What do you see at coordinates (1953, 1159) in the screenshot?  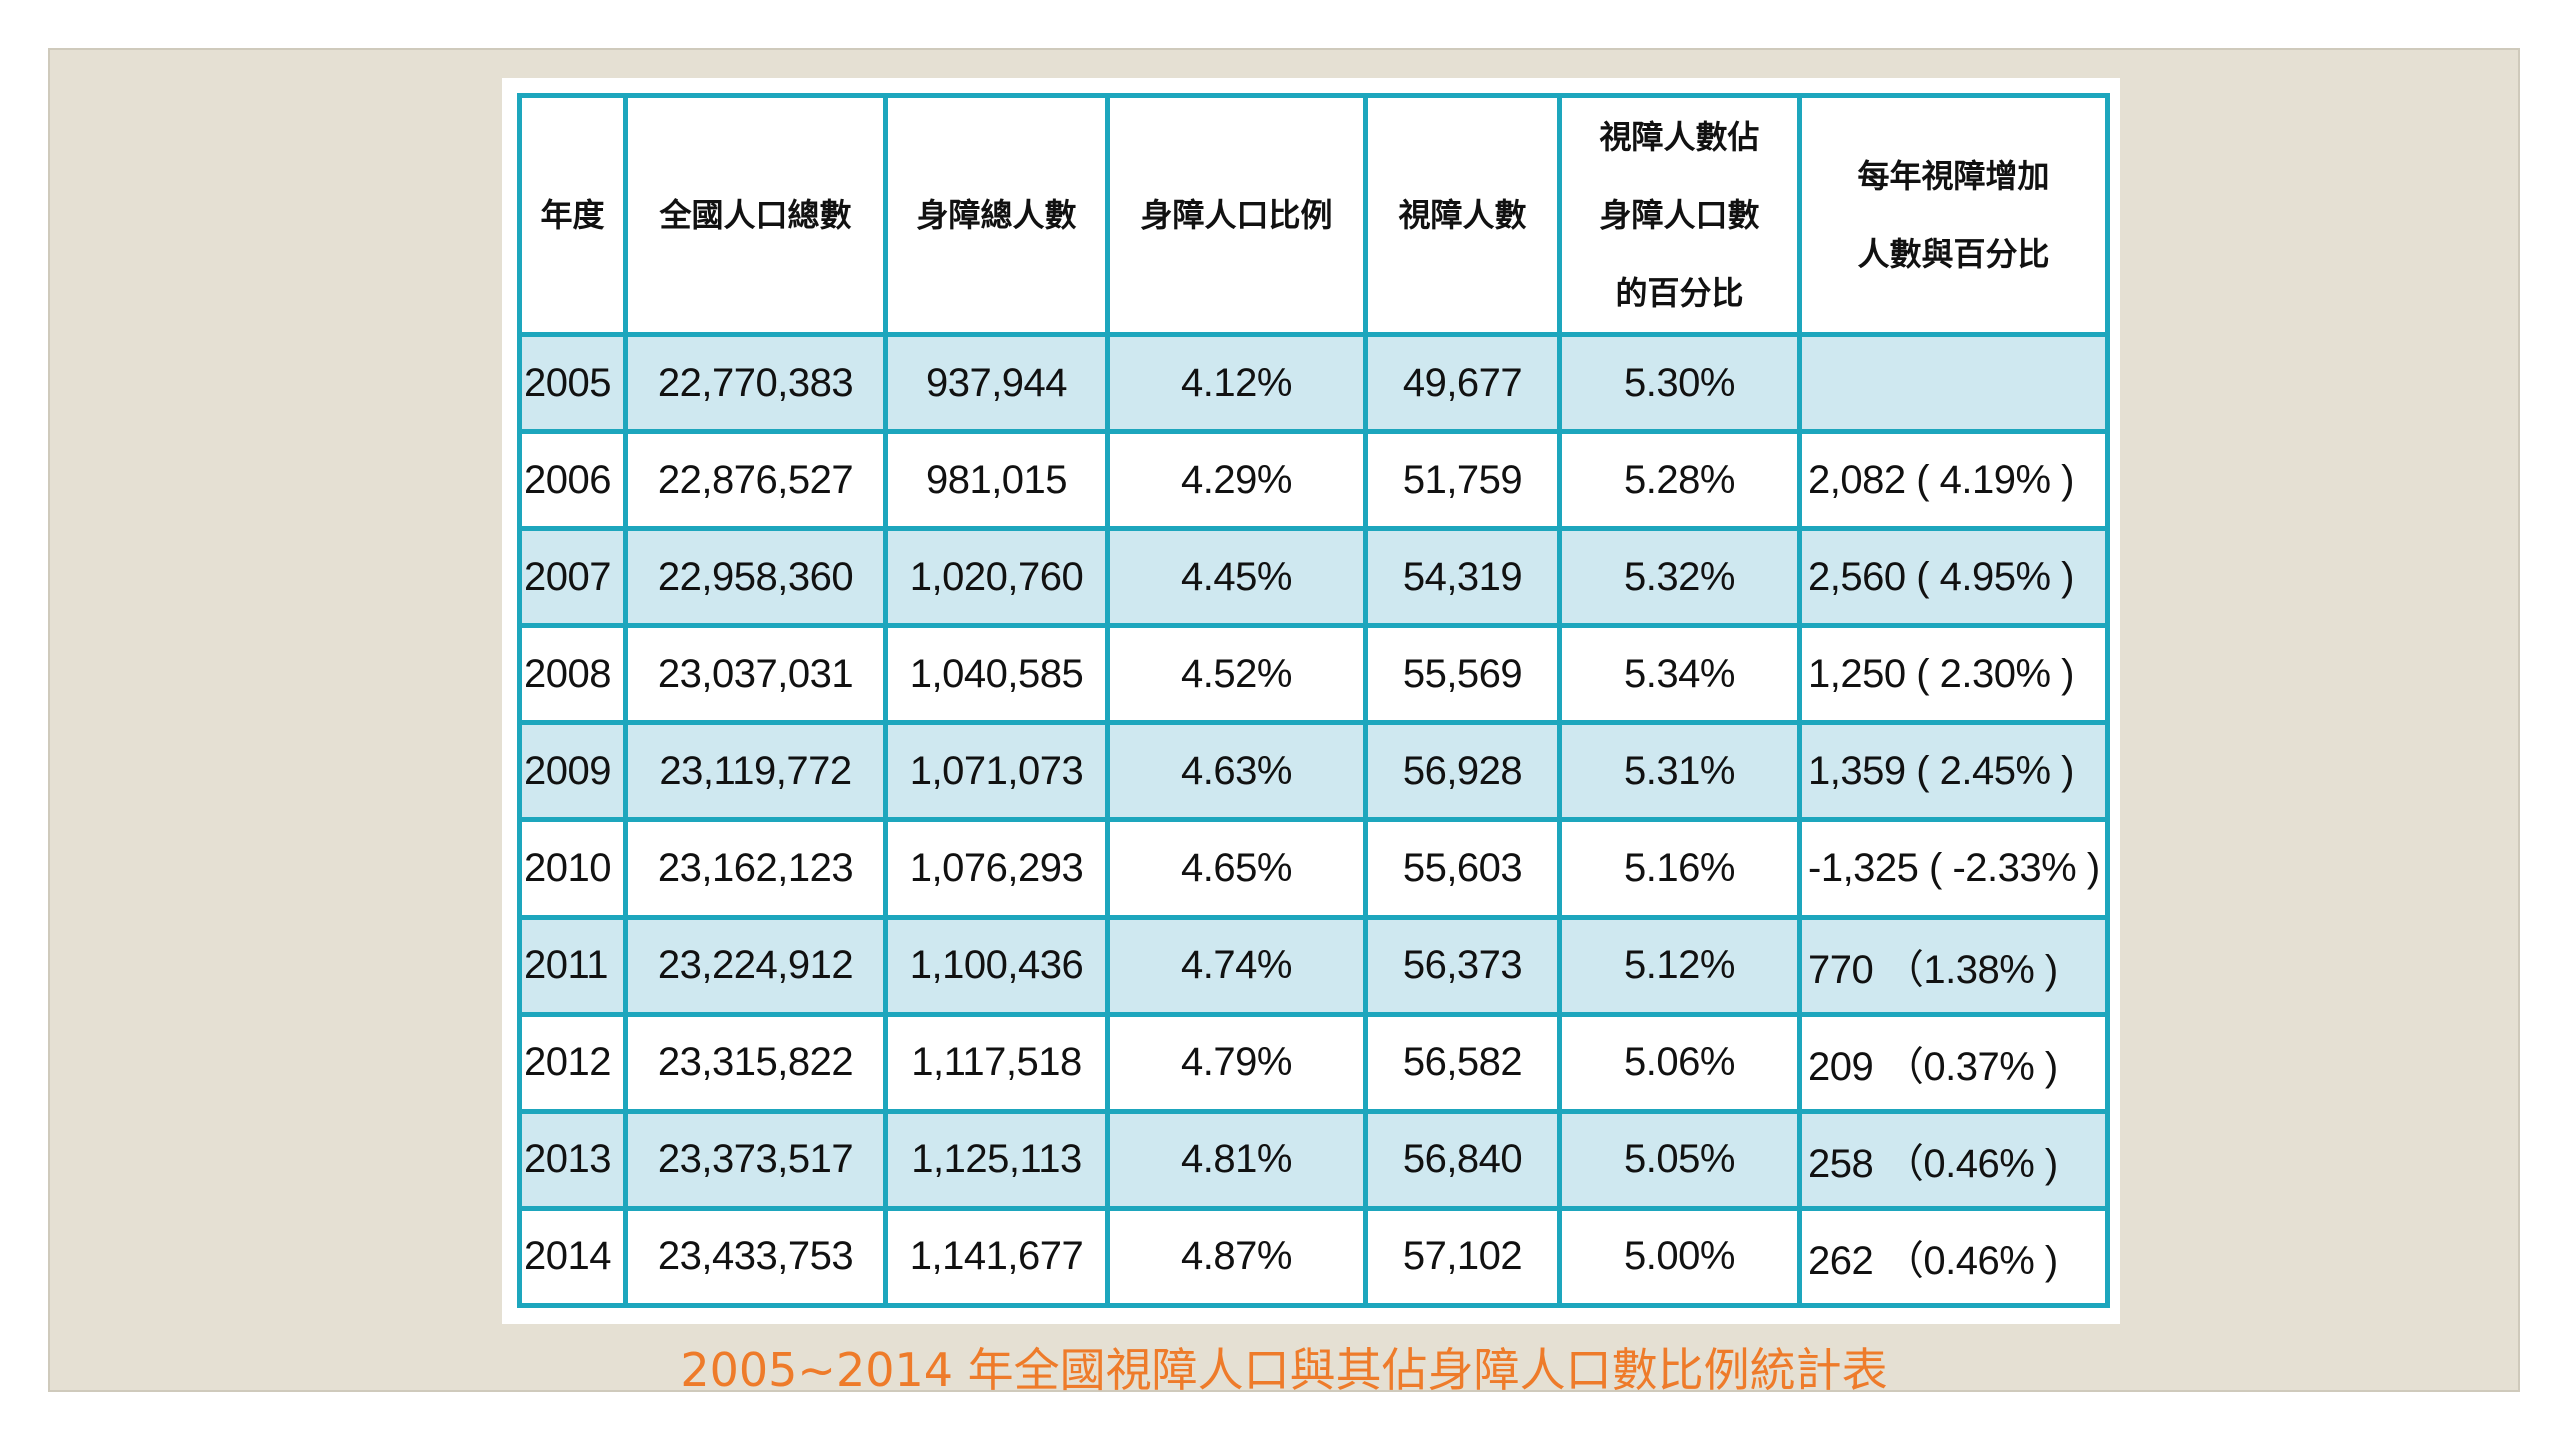 I see `table-cell: 258 （0.46% )` at bounding box center [1953, 1159].